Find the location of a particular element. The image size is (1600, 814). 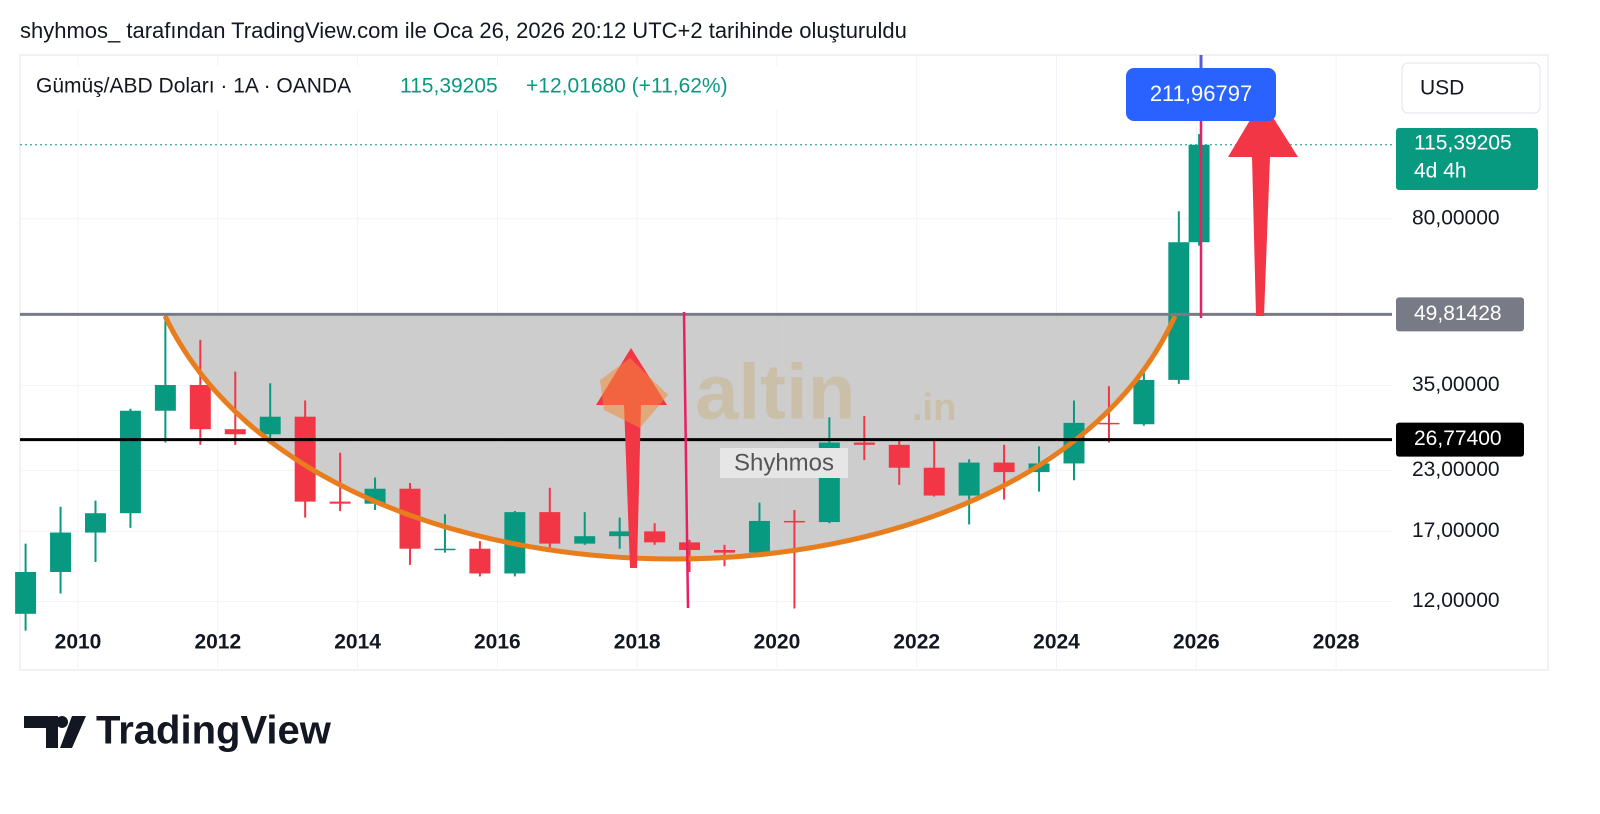

brand-logo is located at coordinates (55, 732).